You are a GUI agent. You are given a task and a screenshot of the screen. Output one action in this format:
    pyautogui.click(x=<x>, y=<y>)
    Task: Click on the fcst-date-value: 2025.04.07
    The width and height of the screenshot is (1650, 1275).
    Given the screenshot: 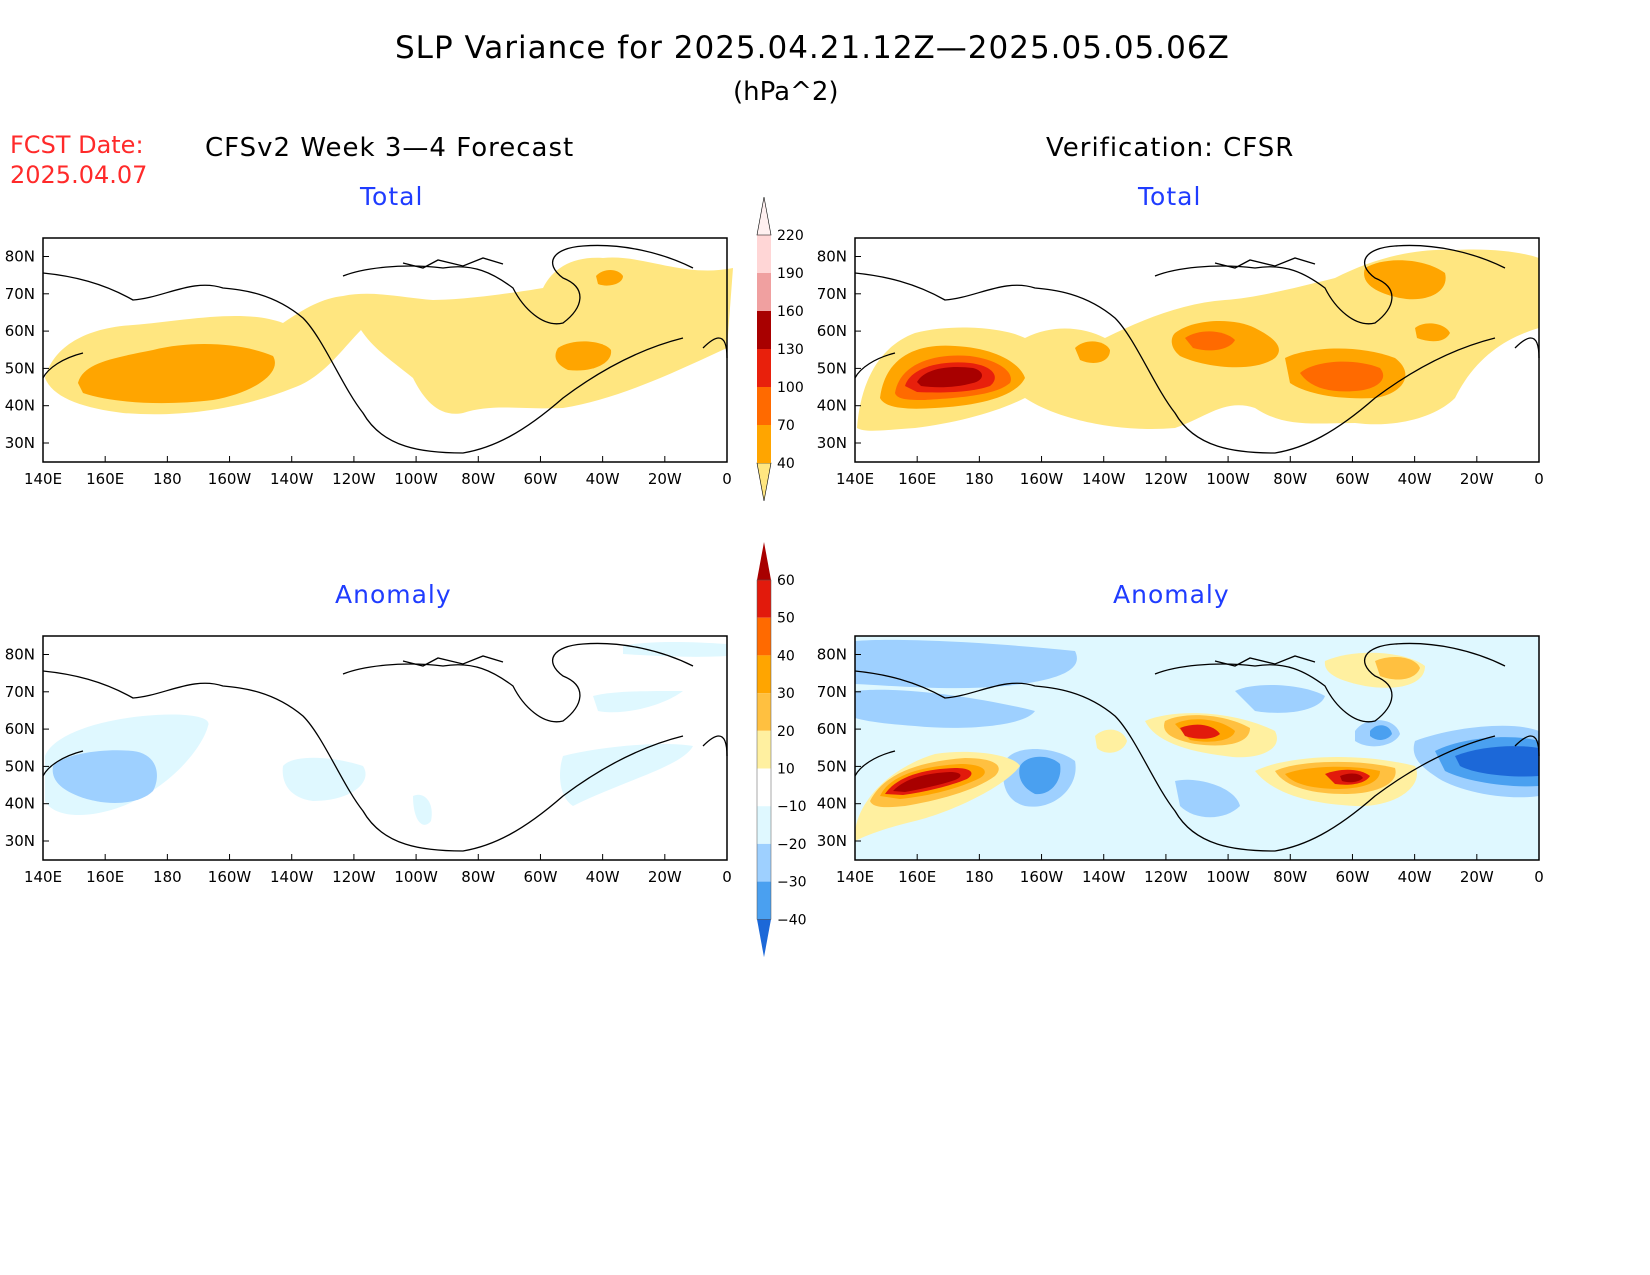 What is the action you would take?
    pyautogui.click(x=79, y=175)
    